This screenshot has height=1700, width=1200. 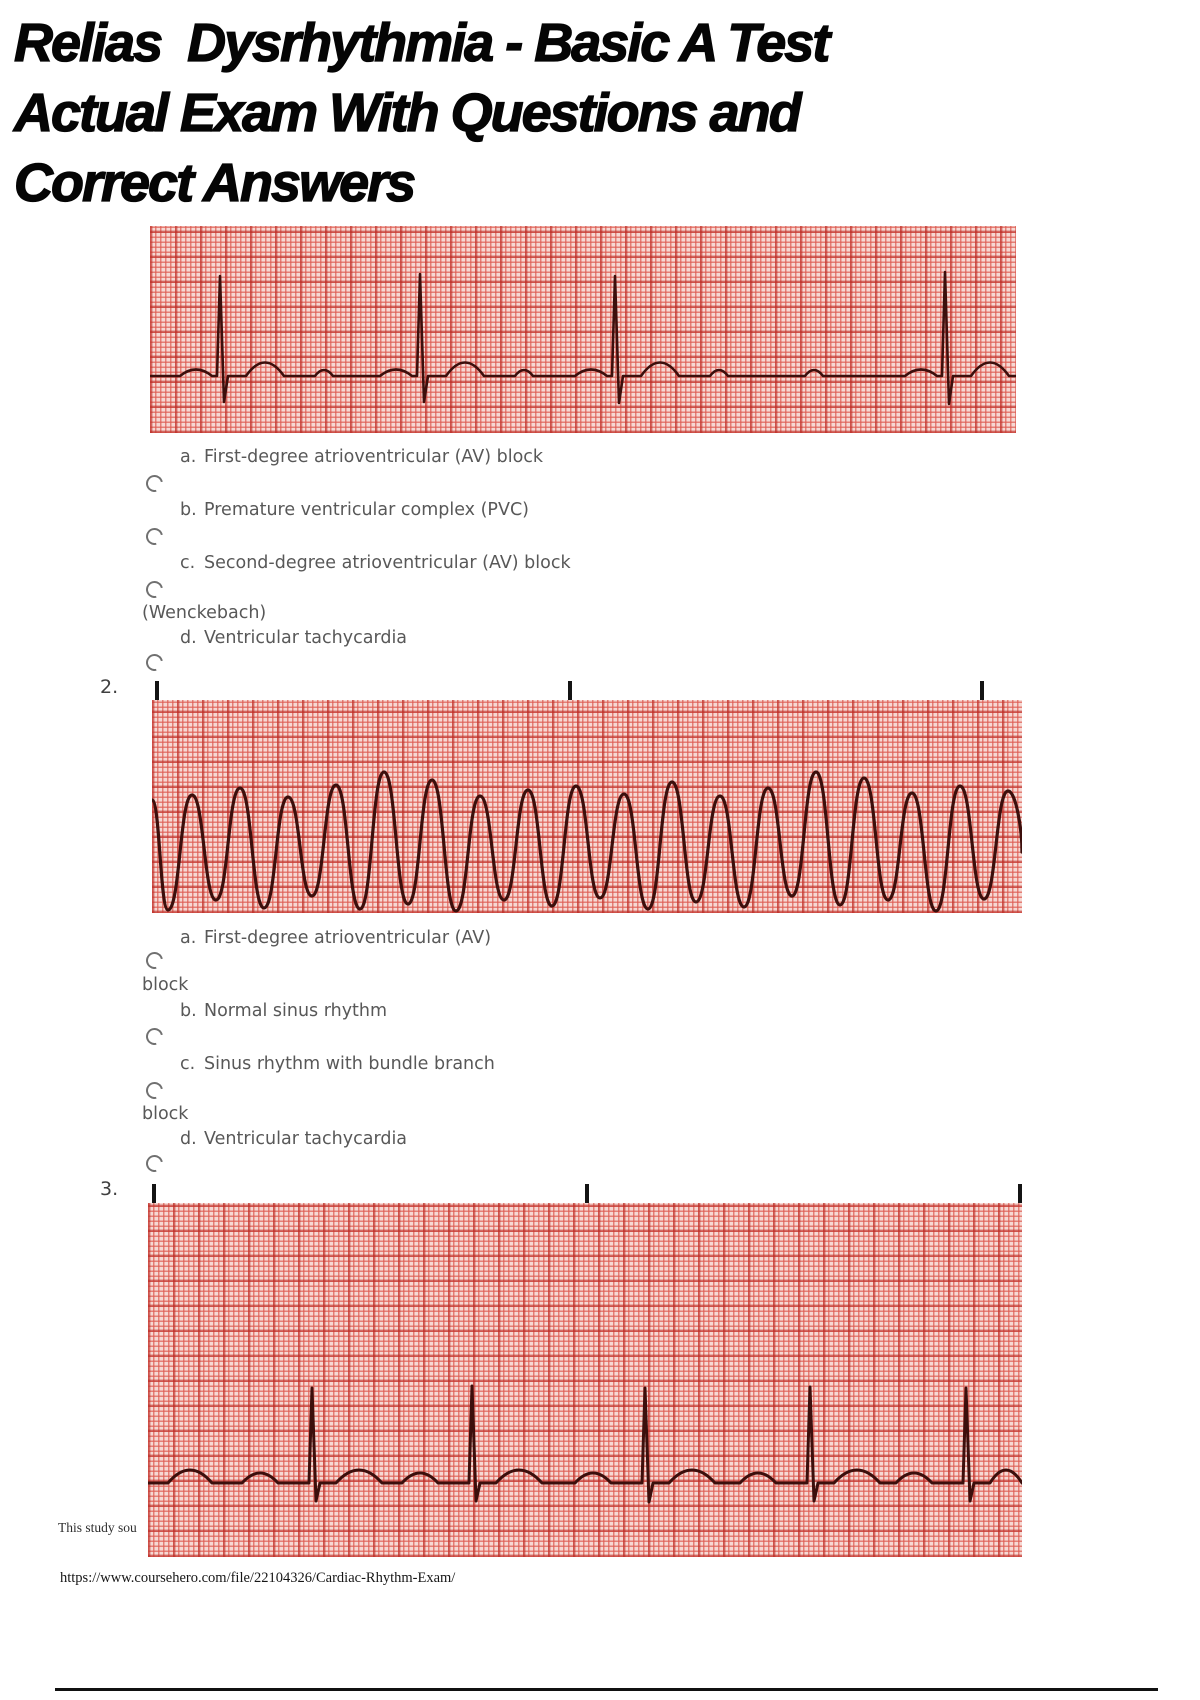 What do you see at coordinates (165, 985) in the screenshot?
I see `q2-option-a-continuation: block` at bounding box center [165, 985].